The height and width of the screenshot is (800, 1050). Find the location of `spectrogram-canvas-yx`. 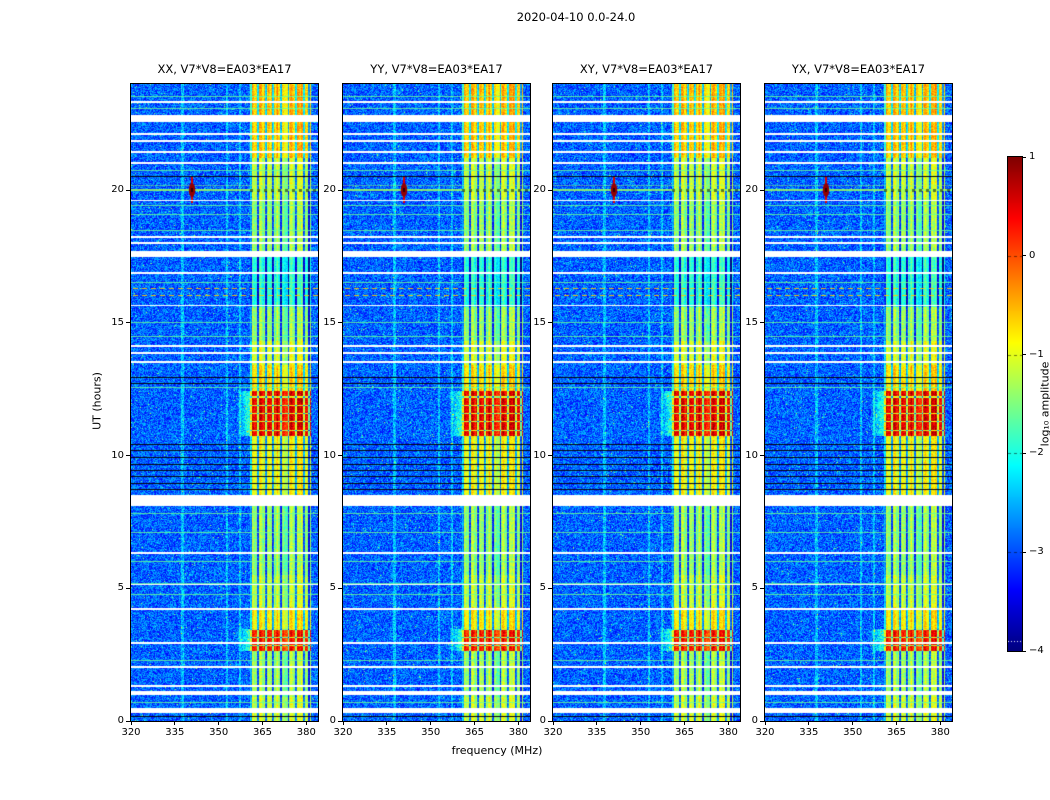

spectrogram-canvas-yx is located at coordinates (858, 402).